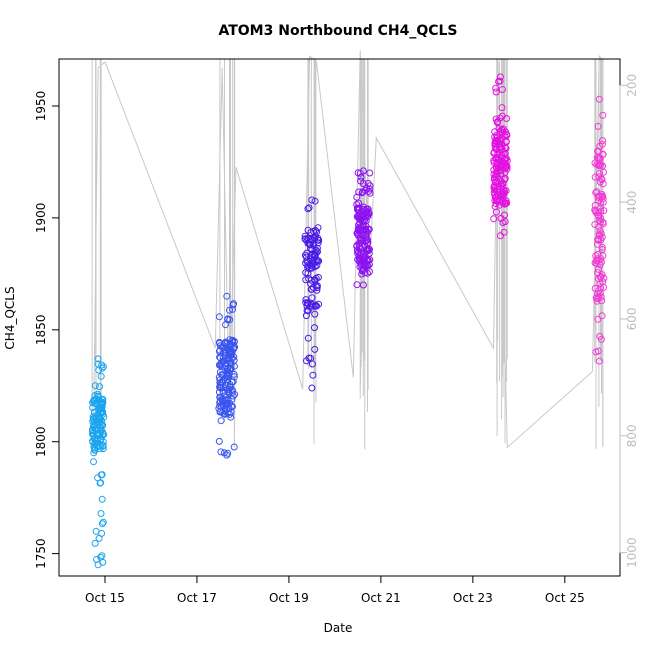 The width and height of the screenshot is (650, 650). What do you see at coordinates (381, 598) in the screenshot?
I see `x-tick-label: Oct 21` at bounding box center [381, 598].